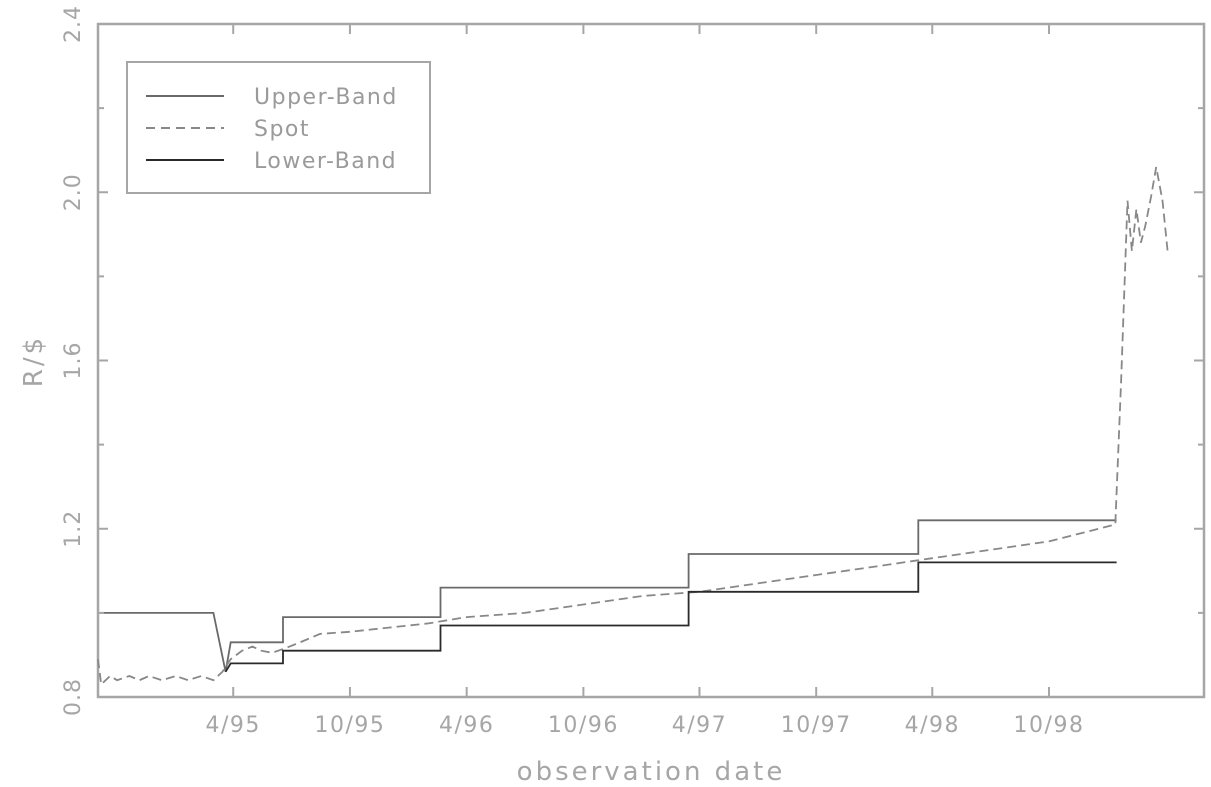 This screenshot has width=1211, height=787. What do you see at coordinates (349, 725) in the screenshot?
I see `x-tick-label: 10/95` at bounding box center [349, 725].